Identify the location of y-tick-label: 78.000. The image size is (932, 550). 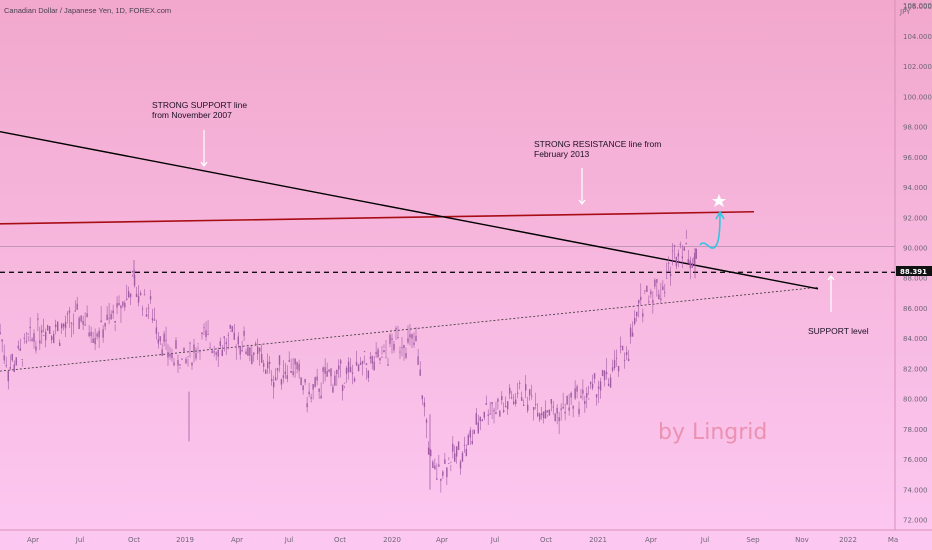
(915, 430).